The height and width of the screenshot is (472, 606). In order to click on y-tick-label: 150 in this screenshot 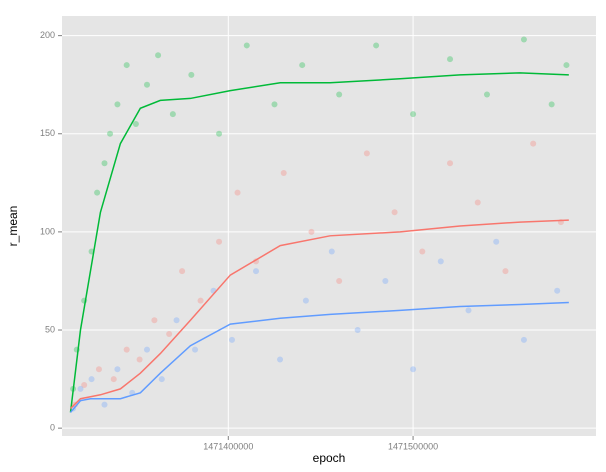, I will do `click(47, 133)`.